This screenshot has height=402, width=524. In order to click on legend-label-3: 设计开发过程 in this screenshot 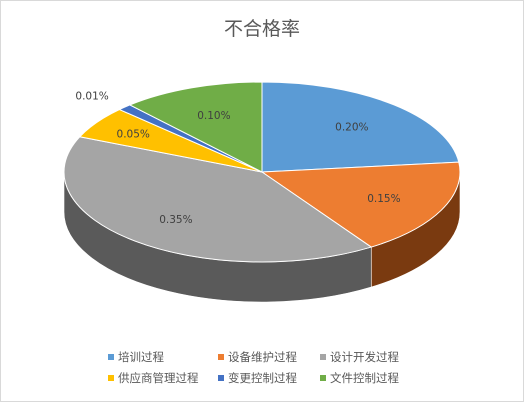, I will do `click(364, 357)`.